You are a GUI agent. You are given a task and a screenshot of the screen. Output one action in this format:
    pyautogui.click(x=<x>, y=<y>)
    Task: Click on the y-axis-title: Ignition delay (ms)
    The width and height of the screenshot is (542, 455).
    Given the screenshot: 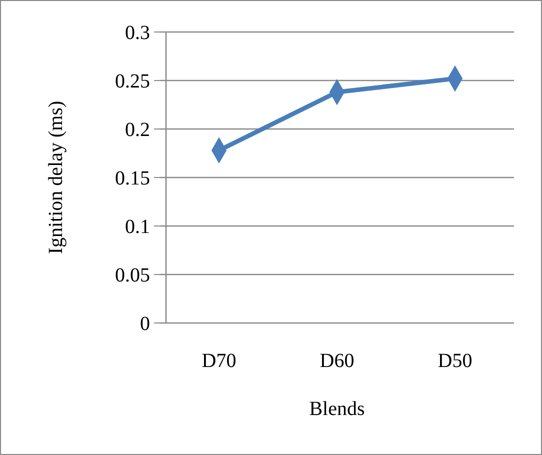 What is the action you would take?
    pyautogui.click(x=56, y=177)
    